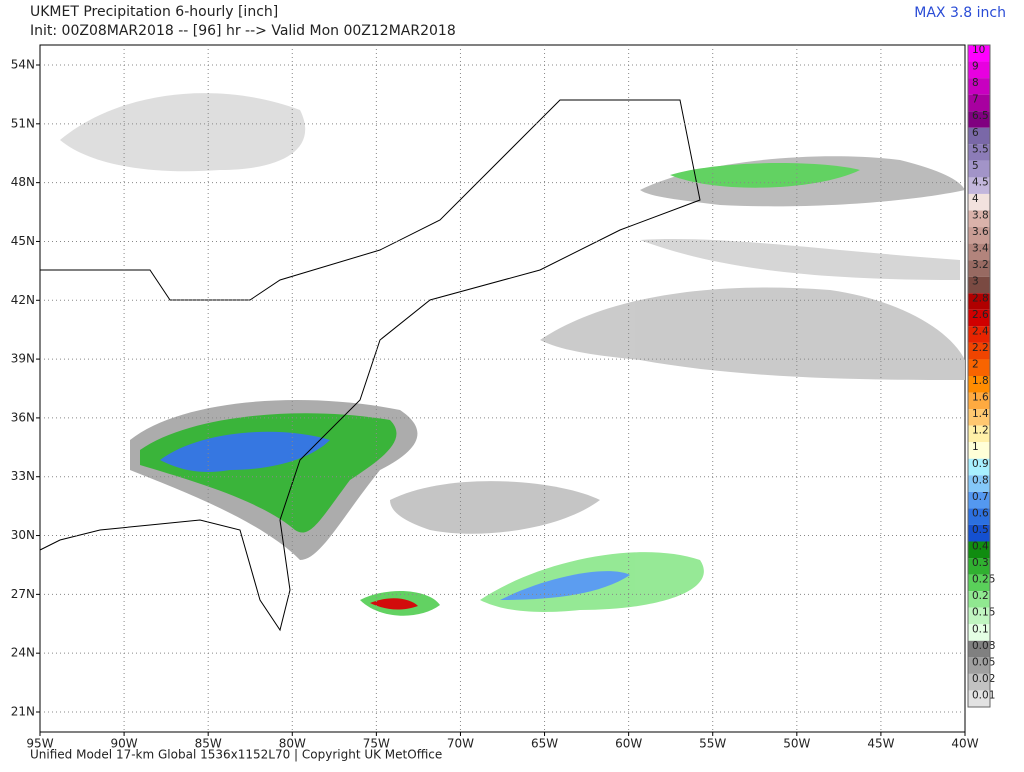 This screenshot has width=1024, height=772. What do you see at coordinates (23, 123) in the screenshot?
I see `lat-label: 51N` at bounding box center [23, 123].